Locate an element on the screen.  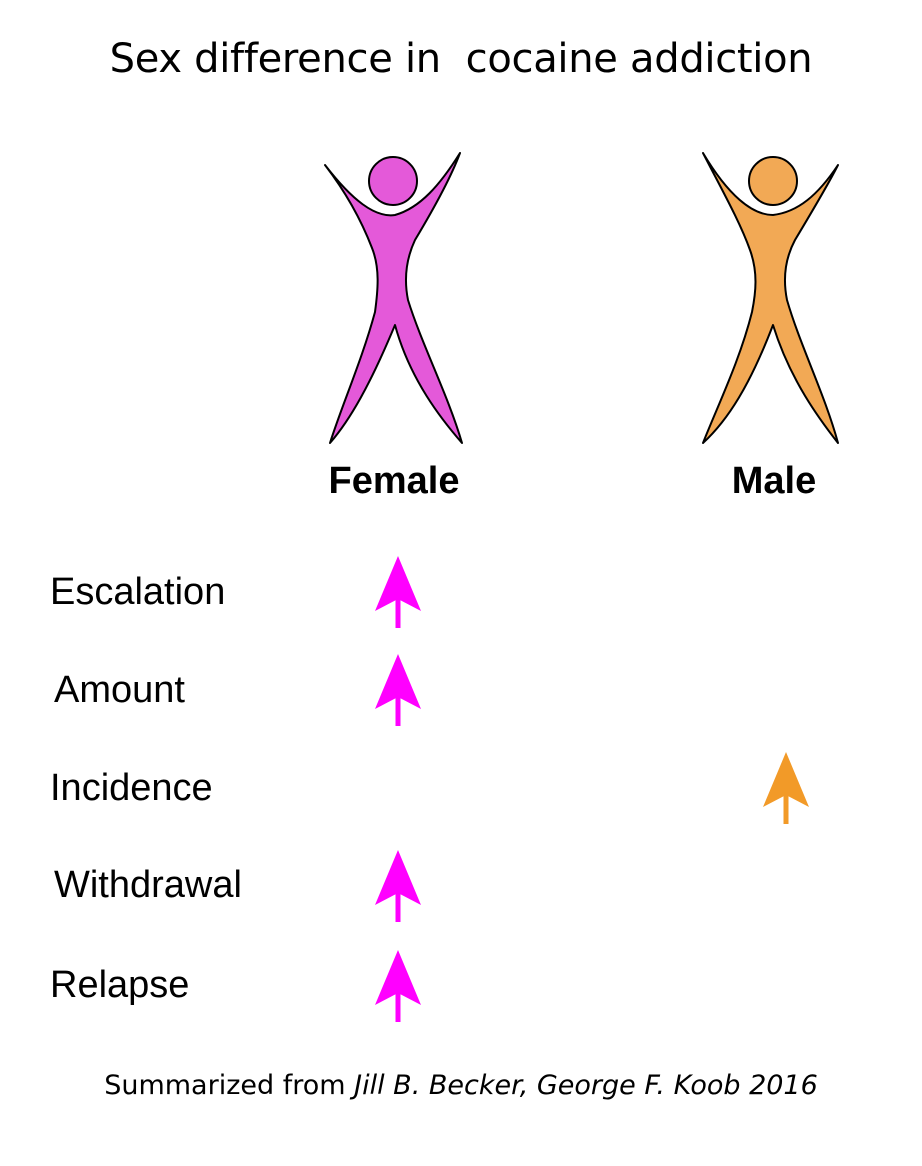
increase-arrow-icon-incidence is located at coordinates (786, 788).